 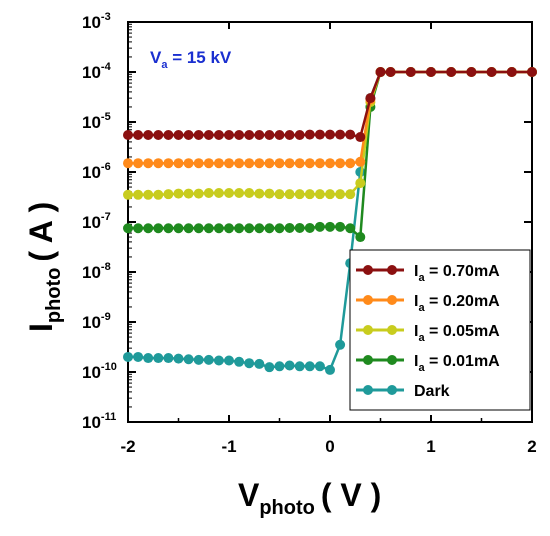 I want to click on y-tick-label: 10⁻⁴, so click(x=97, y=71).